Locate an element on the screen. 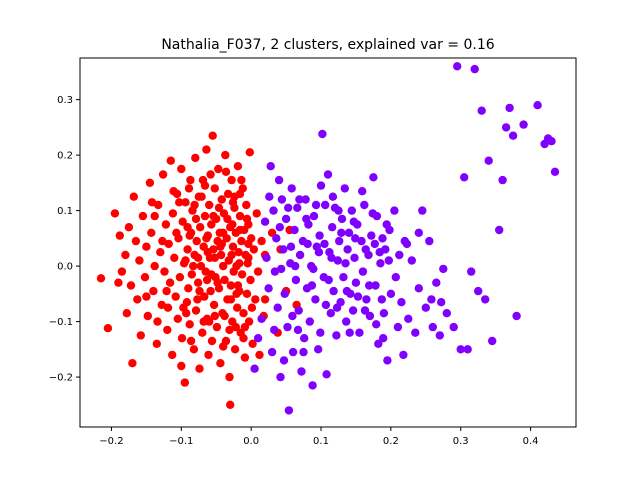 Image resolution: width=640 pixels, height=480 pixels. y-tick-label: 0.1 is located at coordinates (65, 211).